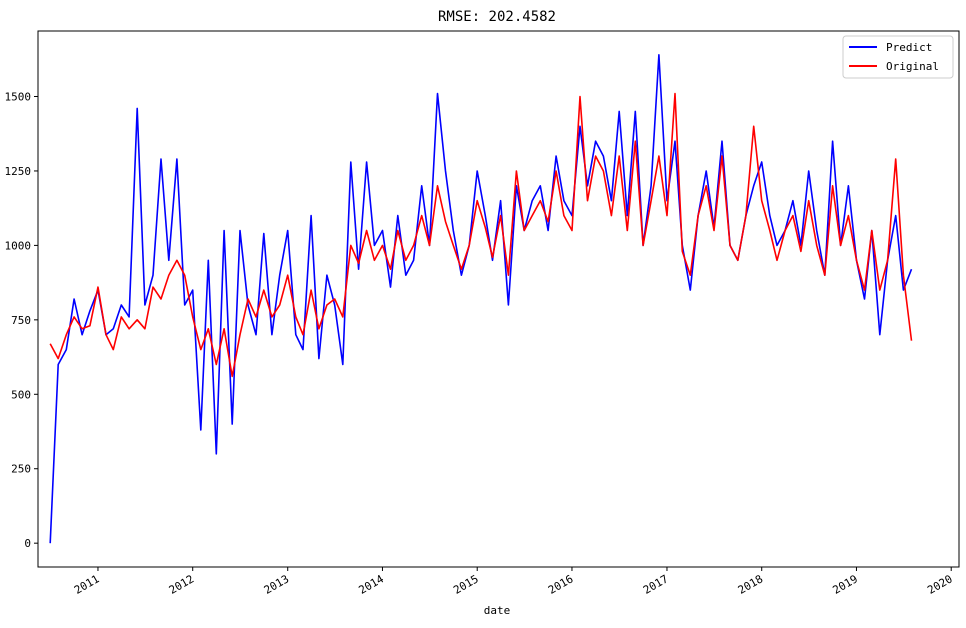  What do you see at coordinates (912, 66) in the screenshot?
I see `legend-label-original: Original` at bounding box center [912, 66].